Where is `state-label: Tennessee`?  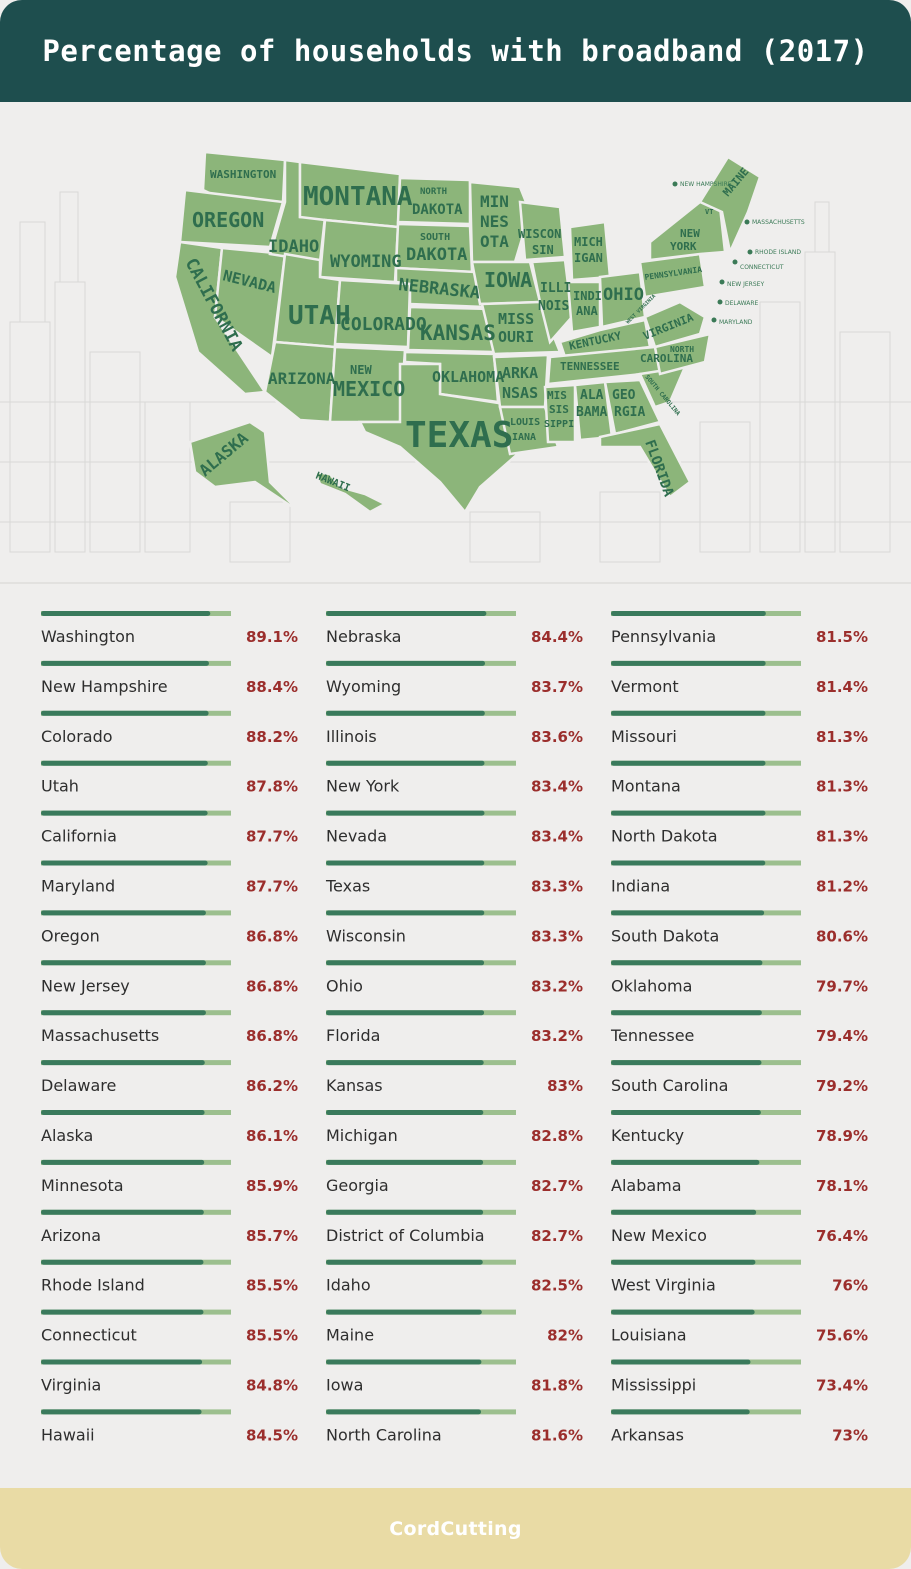 state-label: Tennessee is located at coordinates (652, 1035).